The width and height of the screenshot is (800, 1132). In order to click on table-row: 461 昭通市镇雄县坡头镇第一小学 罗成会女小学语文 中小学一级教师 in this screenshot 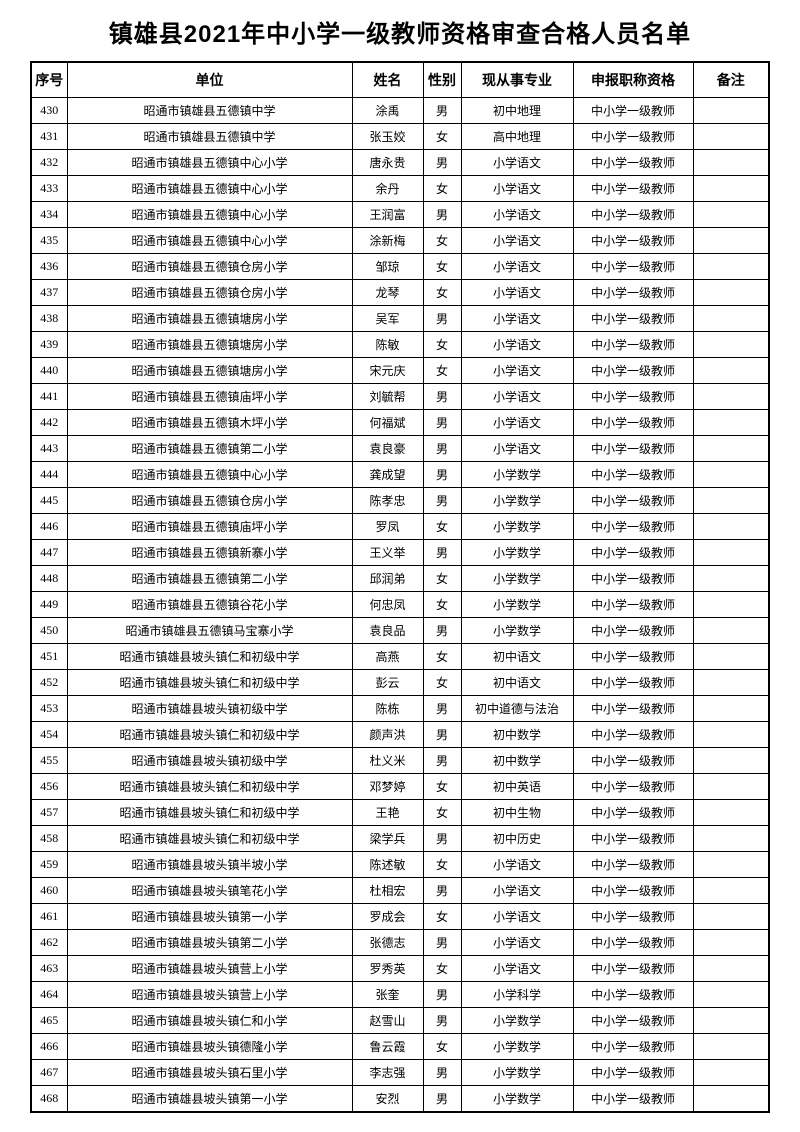, I will do `click(400, 916)`.